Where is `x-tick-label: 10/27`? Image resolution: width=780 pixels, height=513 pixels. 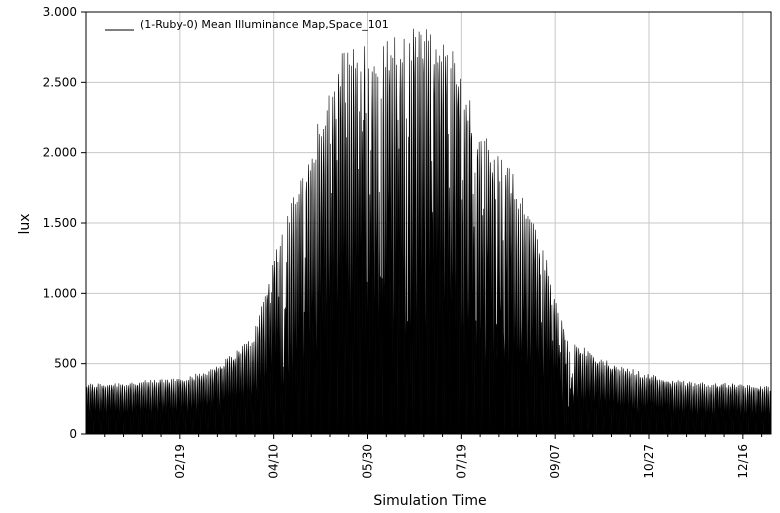 x-tick-label: 10/27 is located at coordinates (649, 461).